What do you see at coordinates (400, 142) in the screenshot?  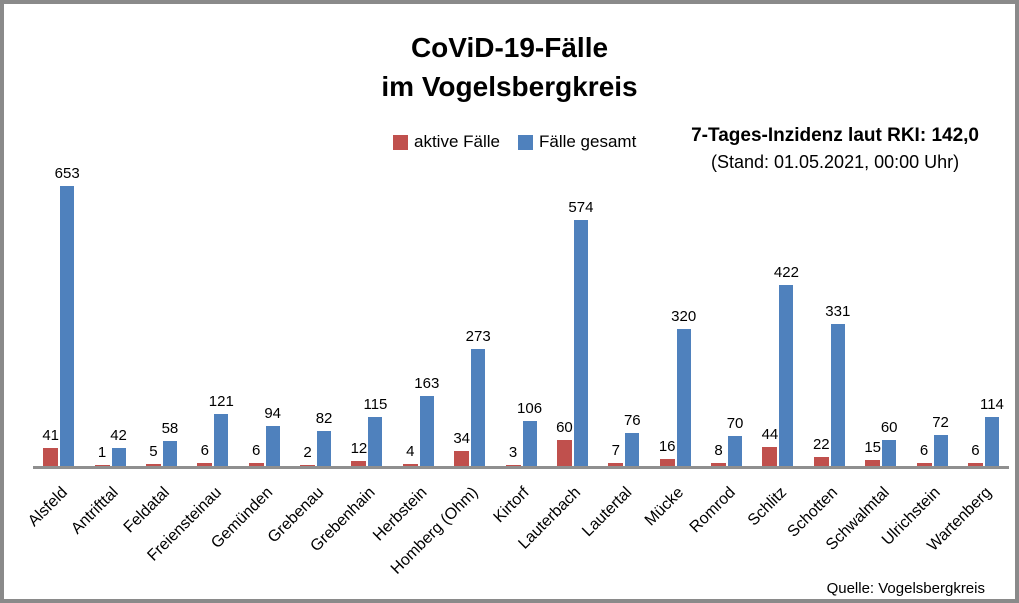 I see `legend-swatch-active-cases` at bounding box center [400, 142].